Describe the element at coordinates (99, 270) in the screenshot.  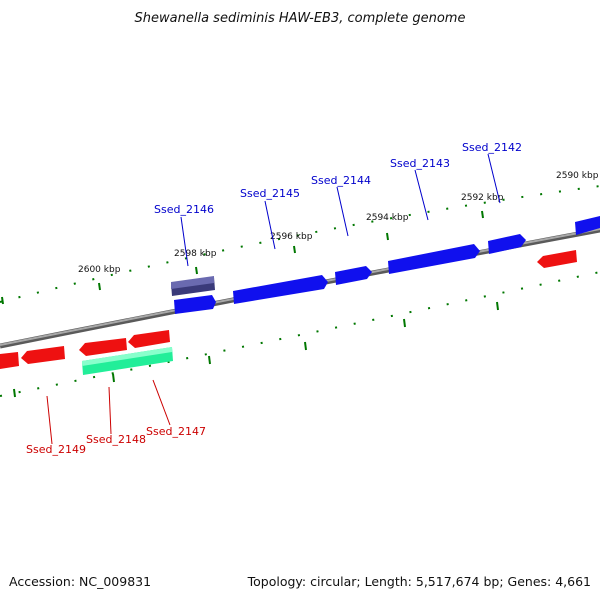
I see `tick-label: 2600 kbp` at that location.